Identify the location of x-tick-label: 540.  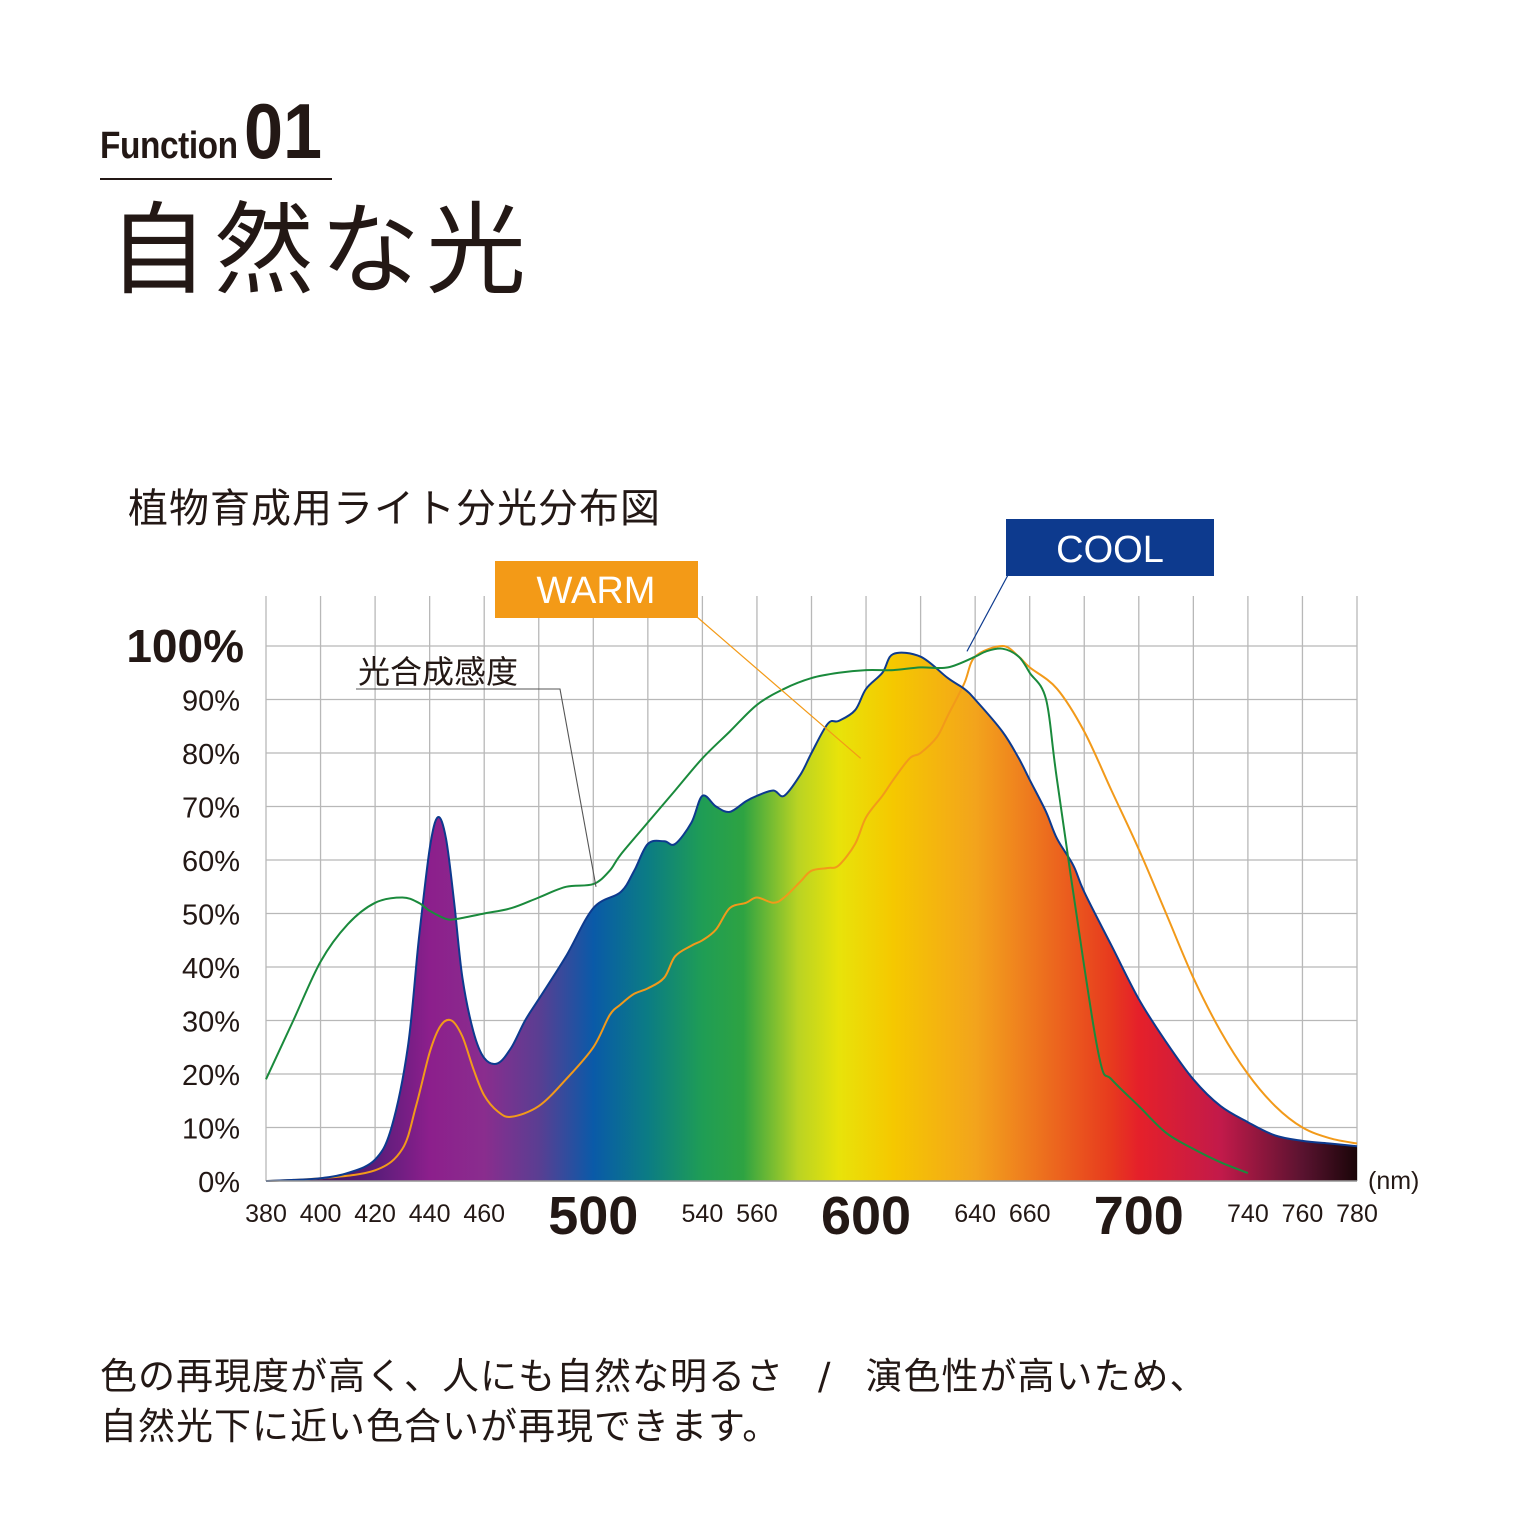
(703, 1214).